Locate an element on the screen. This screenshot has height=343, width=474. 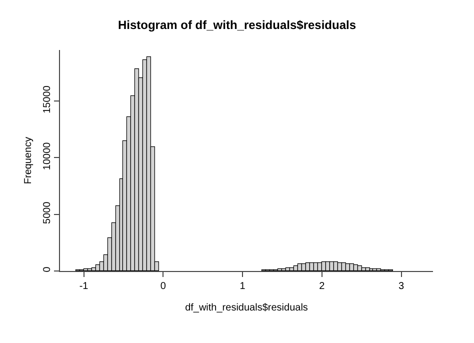
x-tick-label: 0 is located at coordinates (163, 286).